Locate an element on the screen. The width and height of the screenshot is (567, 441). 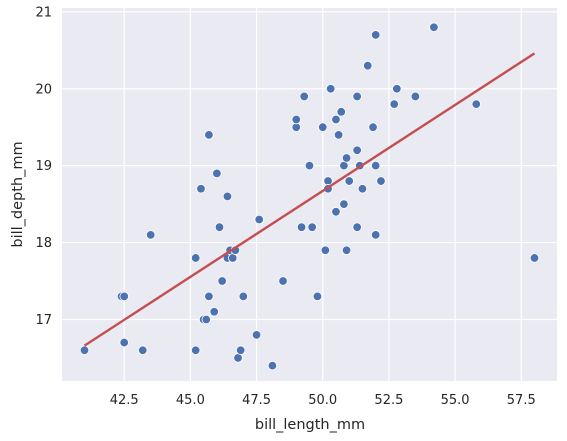
y-tick-labels: 17 18 19 20 21 is located at coordinates (43, 166).